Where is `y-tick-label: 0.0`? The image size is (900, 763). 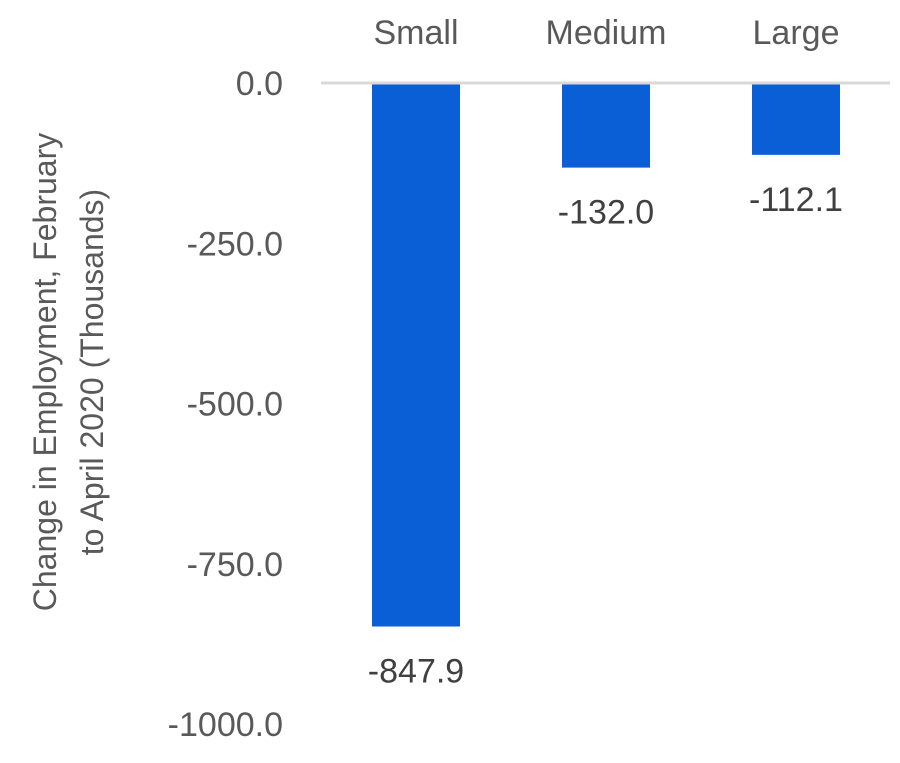 y-tick-label: 0.0 is located at coordinates (259, 84).